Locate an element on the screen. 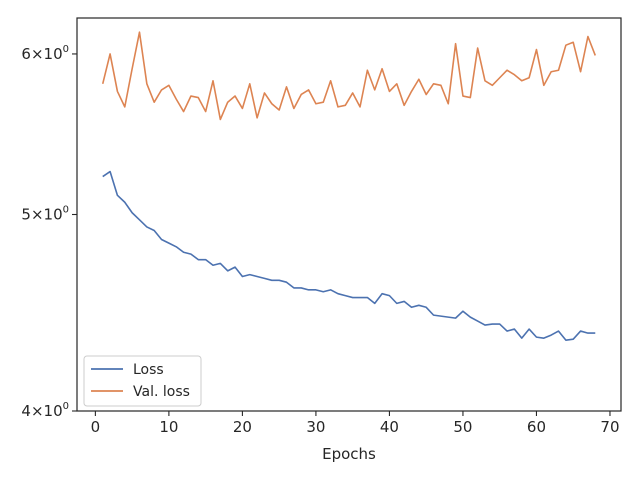  x-ticks: 0 10 20 30 40 50 60 70 is located at coordinates (355, 423).